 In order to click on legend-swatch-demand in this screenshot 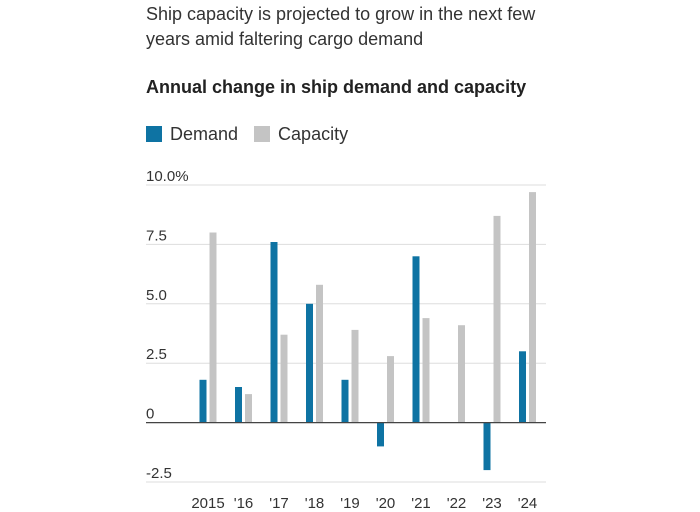, I will do `click(154, 134)`.